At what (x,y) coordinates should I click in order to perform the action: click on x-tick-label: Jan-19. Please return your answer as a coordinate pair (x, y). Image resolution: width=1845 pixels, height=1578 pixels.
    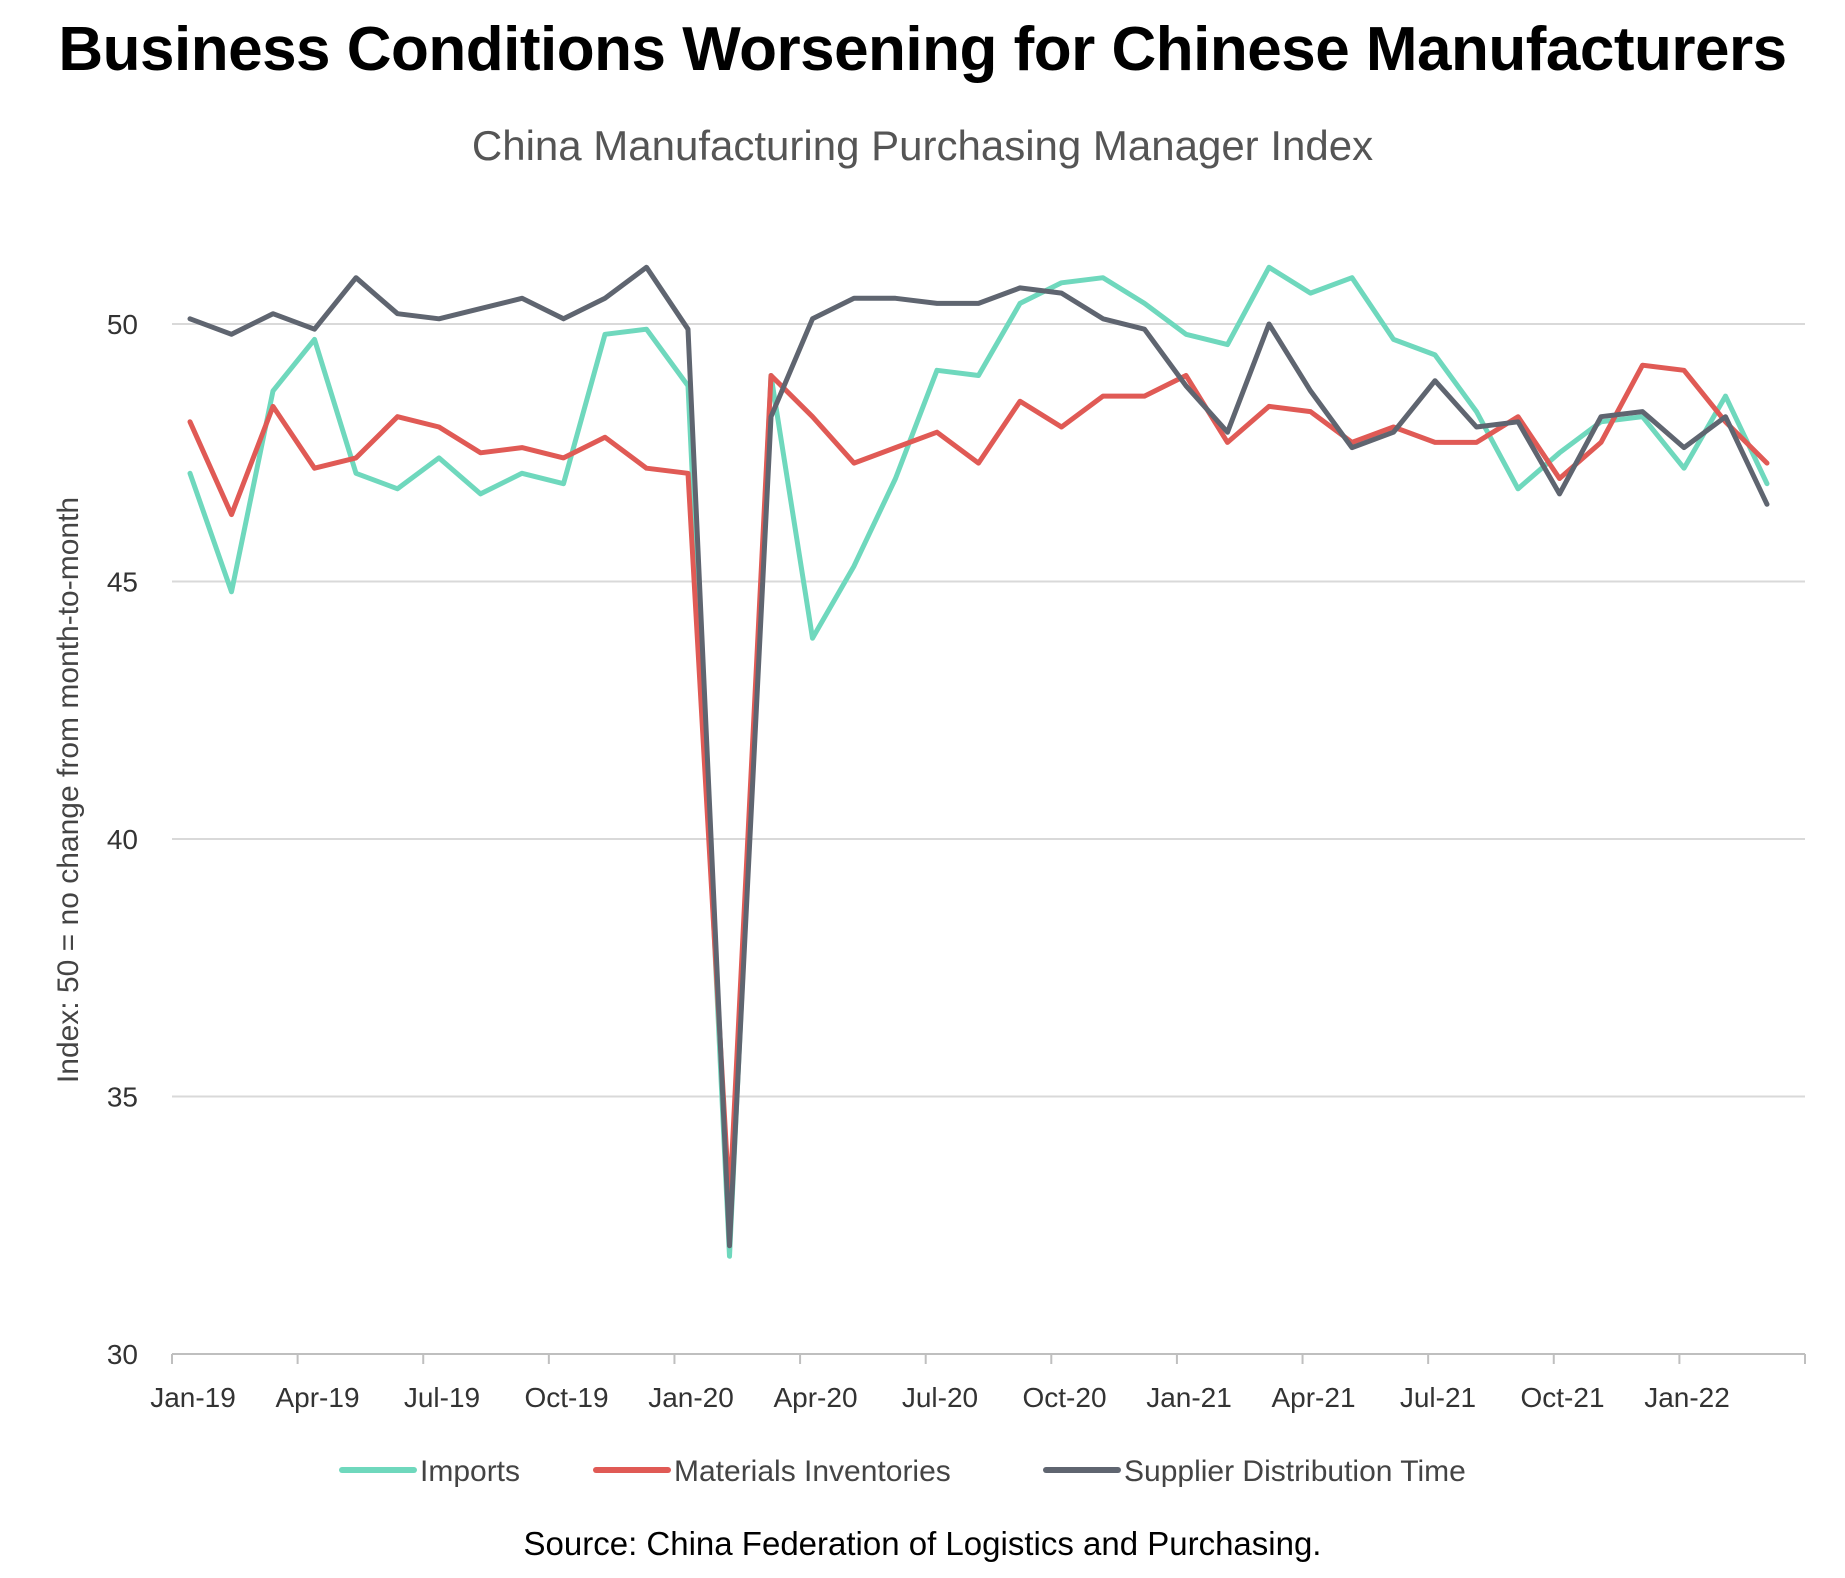
    Looking at the image, I should click on (193, 1397).